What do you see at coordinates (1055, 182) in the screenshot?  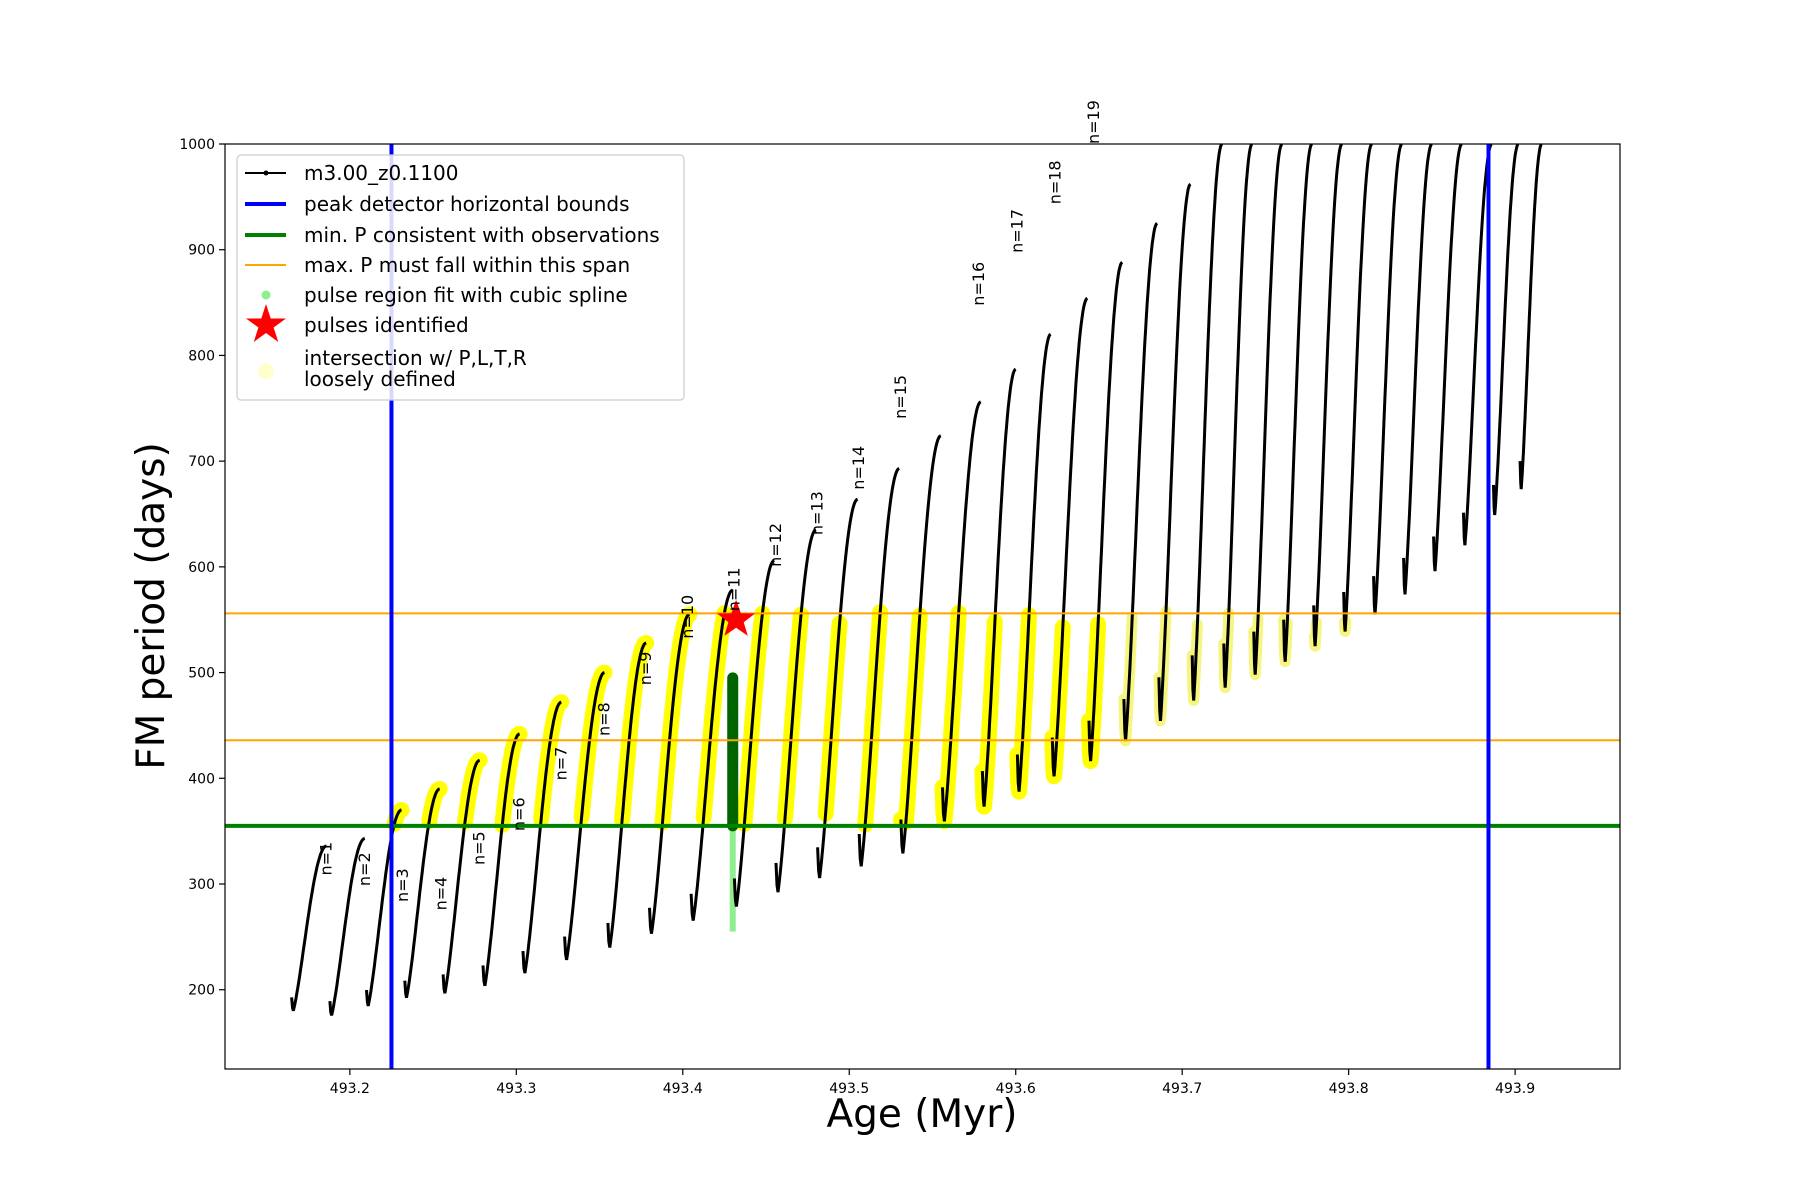 I see `pulse-label-n18: n=18` at bounding box center [1055, 182].